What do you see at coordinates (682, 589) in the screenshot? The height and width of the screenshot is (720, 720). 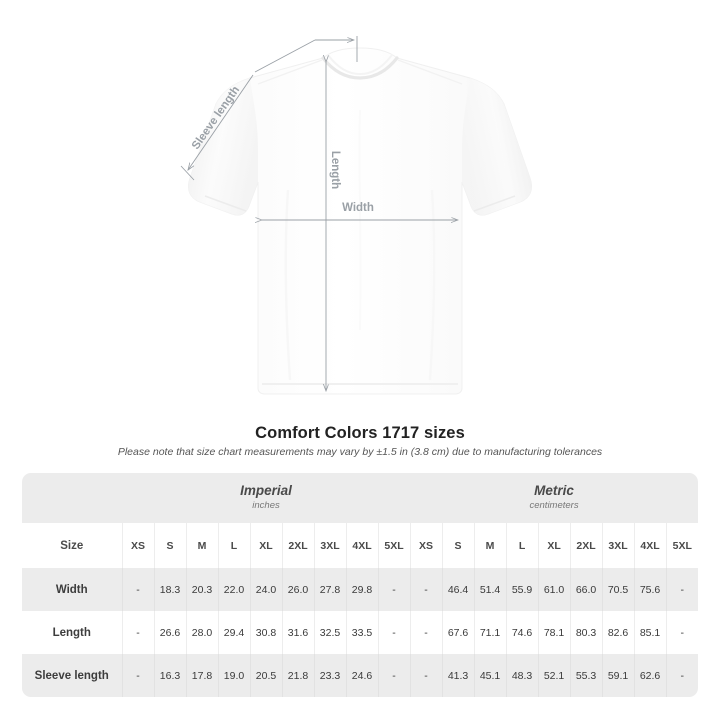 I see `cell-width-metric-5xl: -` at bounding box center [682, 589].